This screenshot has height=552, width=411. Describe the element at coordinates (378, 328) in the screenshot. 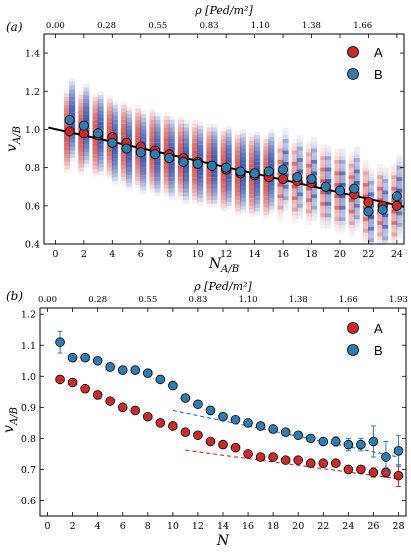

I see `legend-b-label-A: A` at that location.